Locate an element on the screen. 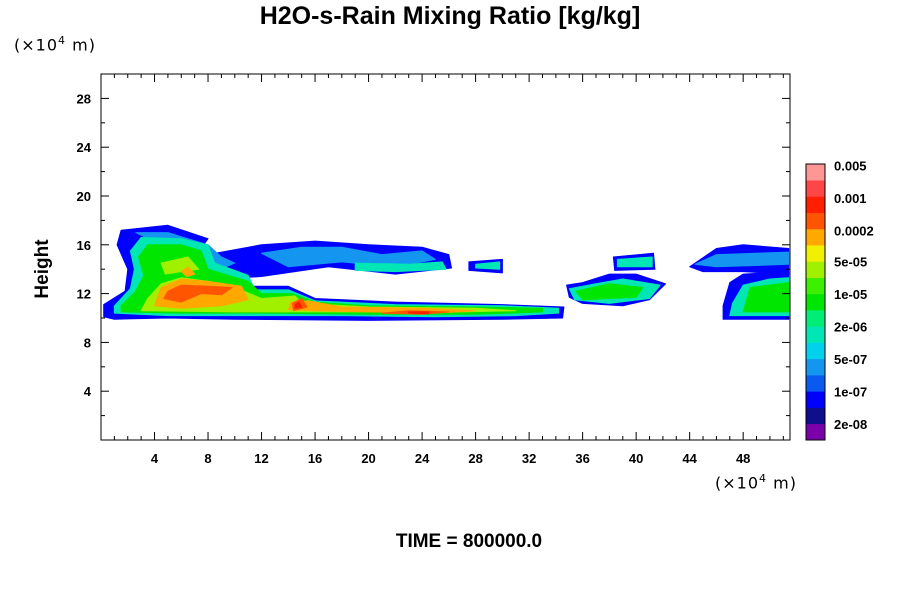 This screenshot has width=900, height=600. contour-fills is located at coordinates (446, 272).